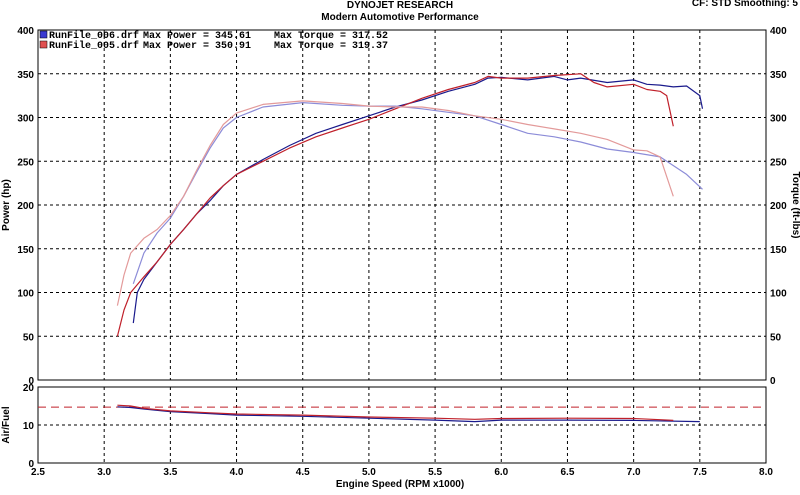  Describe the element at coordinates (778, 250) in the screenshot. I see `y2-tick-label: 150` at that location.